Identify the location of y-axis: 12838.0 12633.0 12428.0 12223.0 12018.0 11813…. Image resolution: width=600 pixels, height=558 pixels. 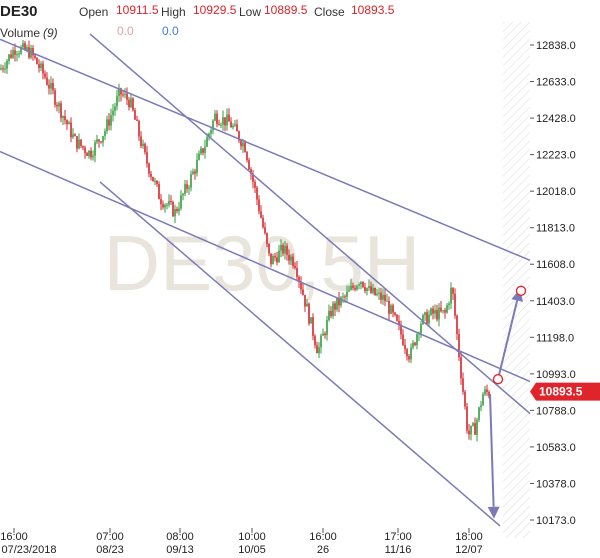
(553, 283).